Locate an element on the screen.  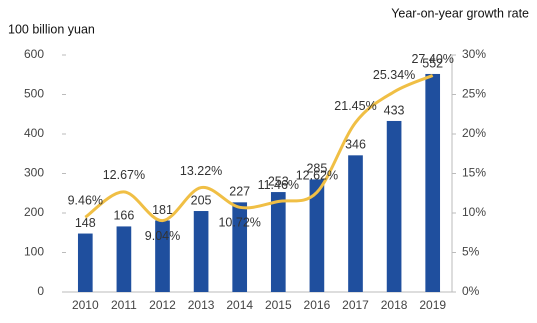
bar-label: 346 is located at coordinates (355, 145).